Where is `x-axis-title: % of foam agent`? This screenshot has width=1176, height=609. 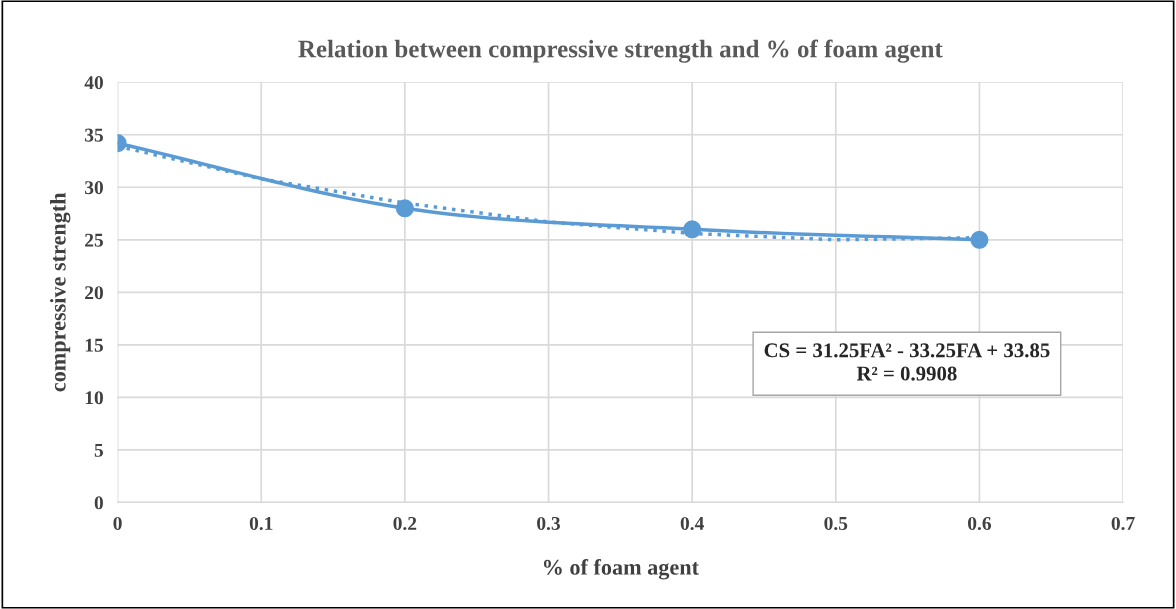
x-axis-title: % of foam agent is located at coordinates (621, 569).